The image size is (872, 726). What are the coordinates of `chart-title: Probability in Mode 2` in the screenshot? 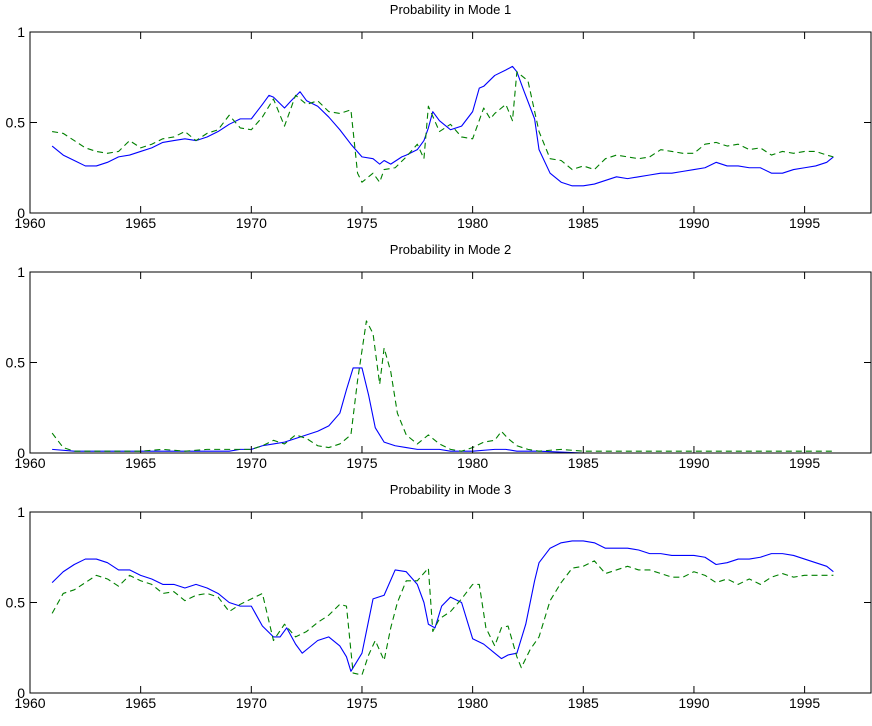 It's located at (450, 249).